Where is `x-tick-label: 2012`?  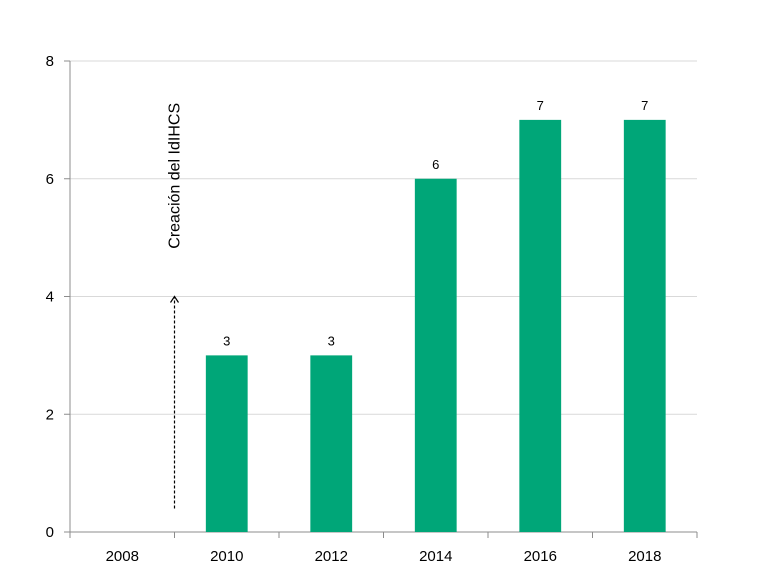
x-tick-label: 2012 is located at coordinates (331, 556).